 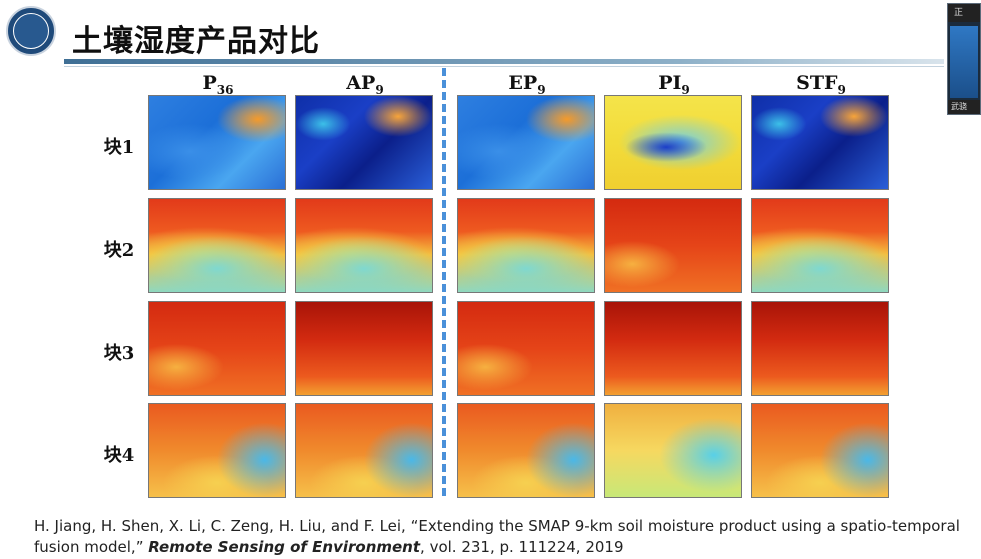 What do you see at coordinates (964, 62) in the screenshot?
I see `webcam-screen` at bounding box center [964, 62].